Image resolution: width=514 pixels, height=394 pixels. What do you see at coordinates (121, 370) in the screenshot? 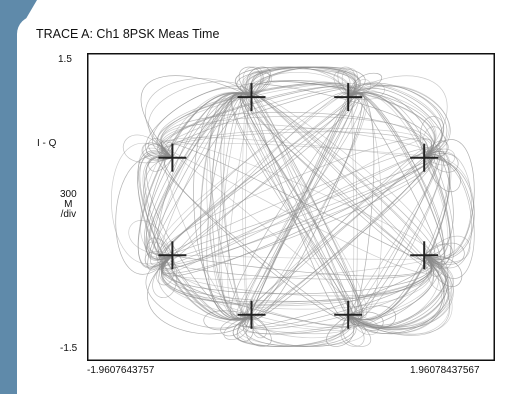
I see `x-axis-min-label: -1.9607643757` at bounding box center [121, 370].